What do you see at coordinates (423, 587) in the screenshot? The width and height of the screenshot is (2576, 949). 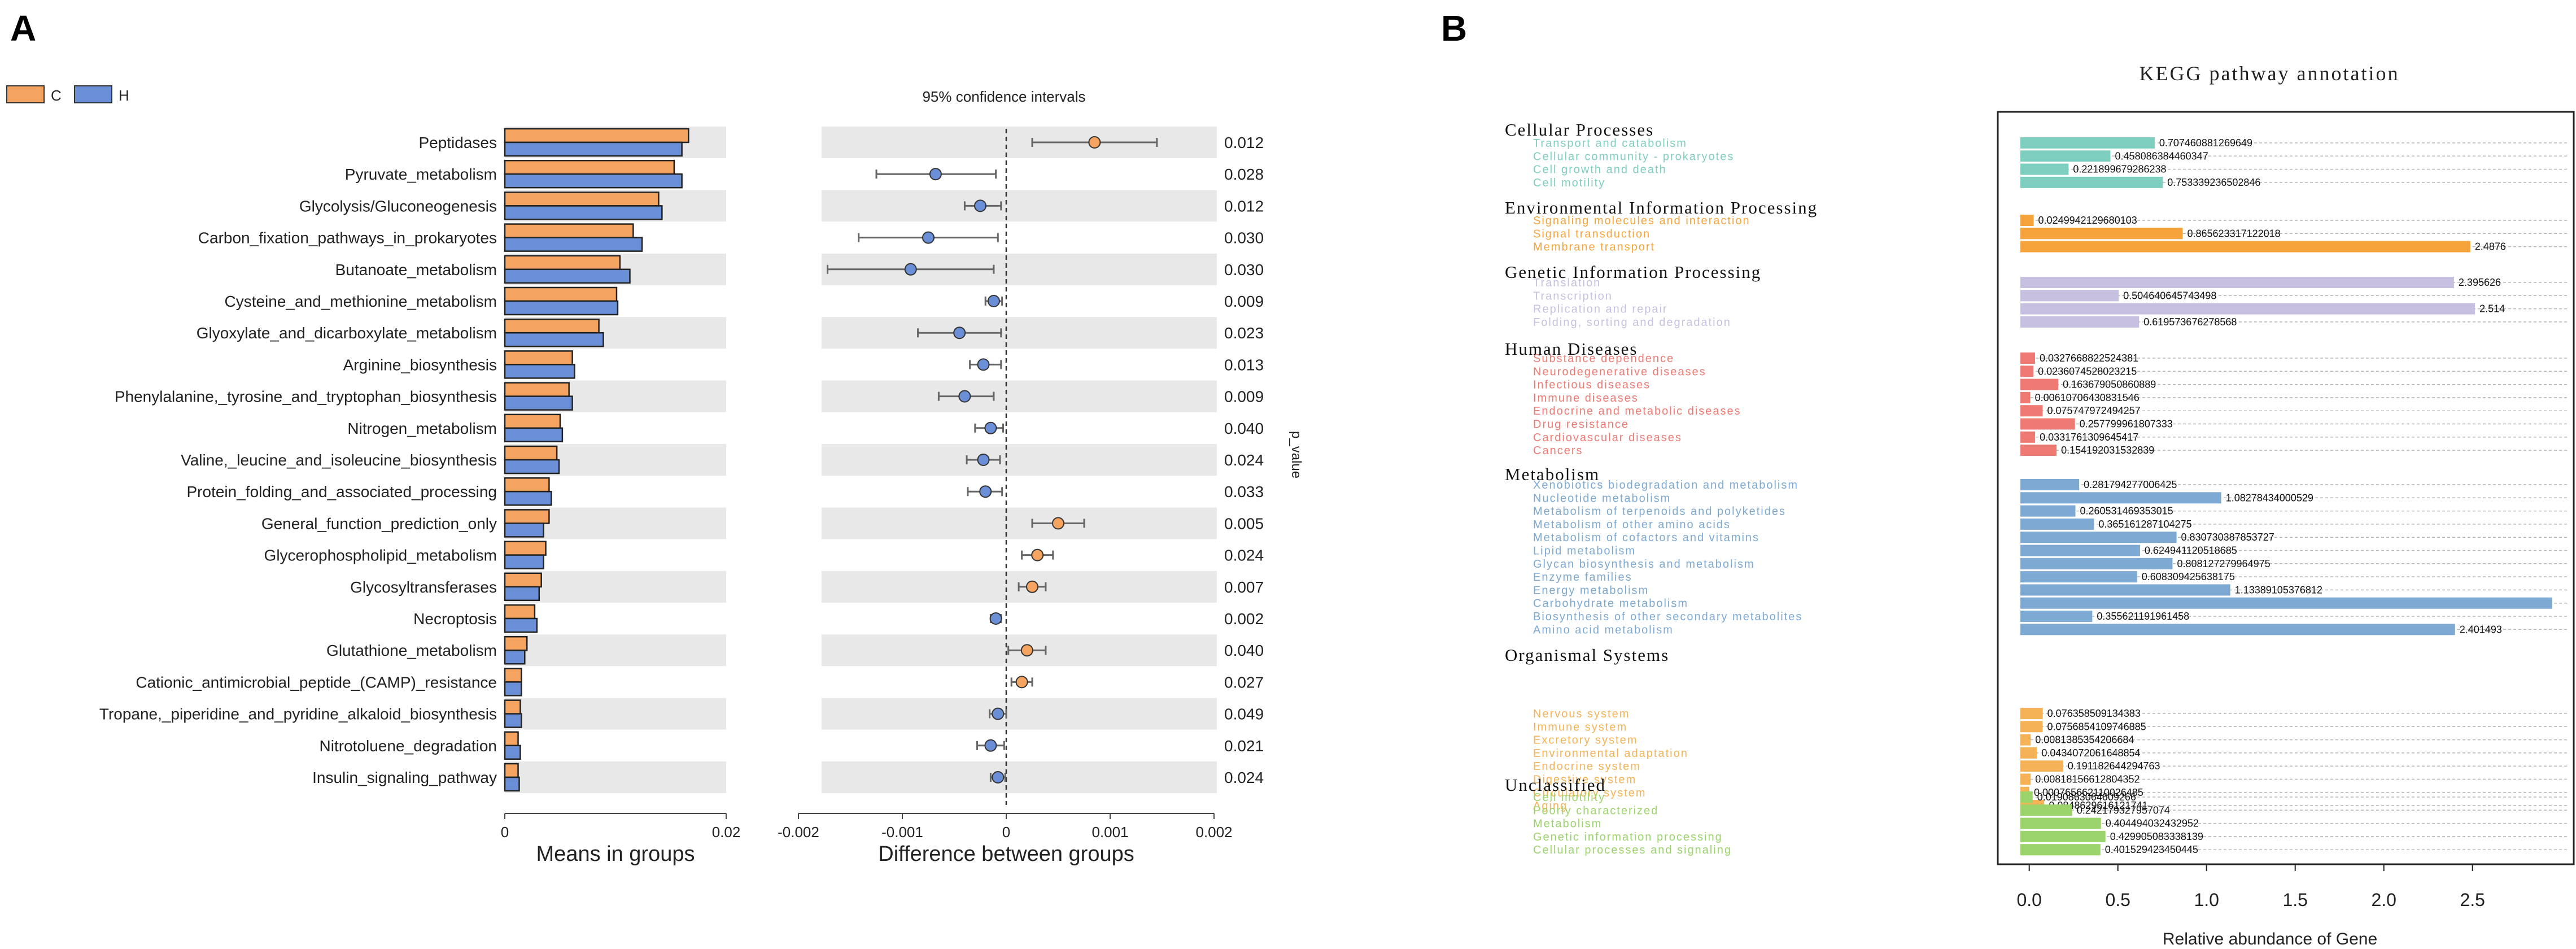 I see `category-label: Glycosyltransferases` at bounding box center [423, 587].